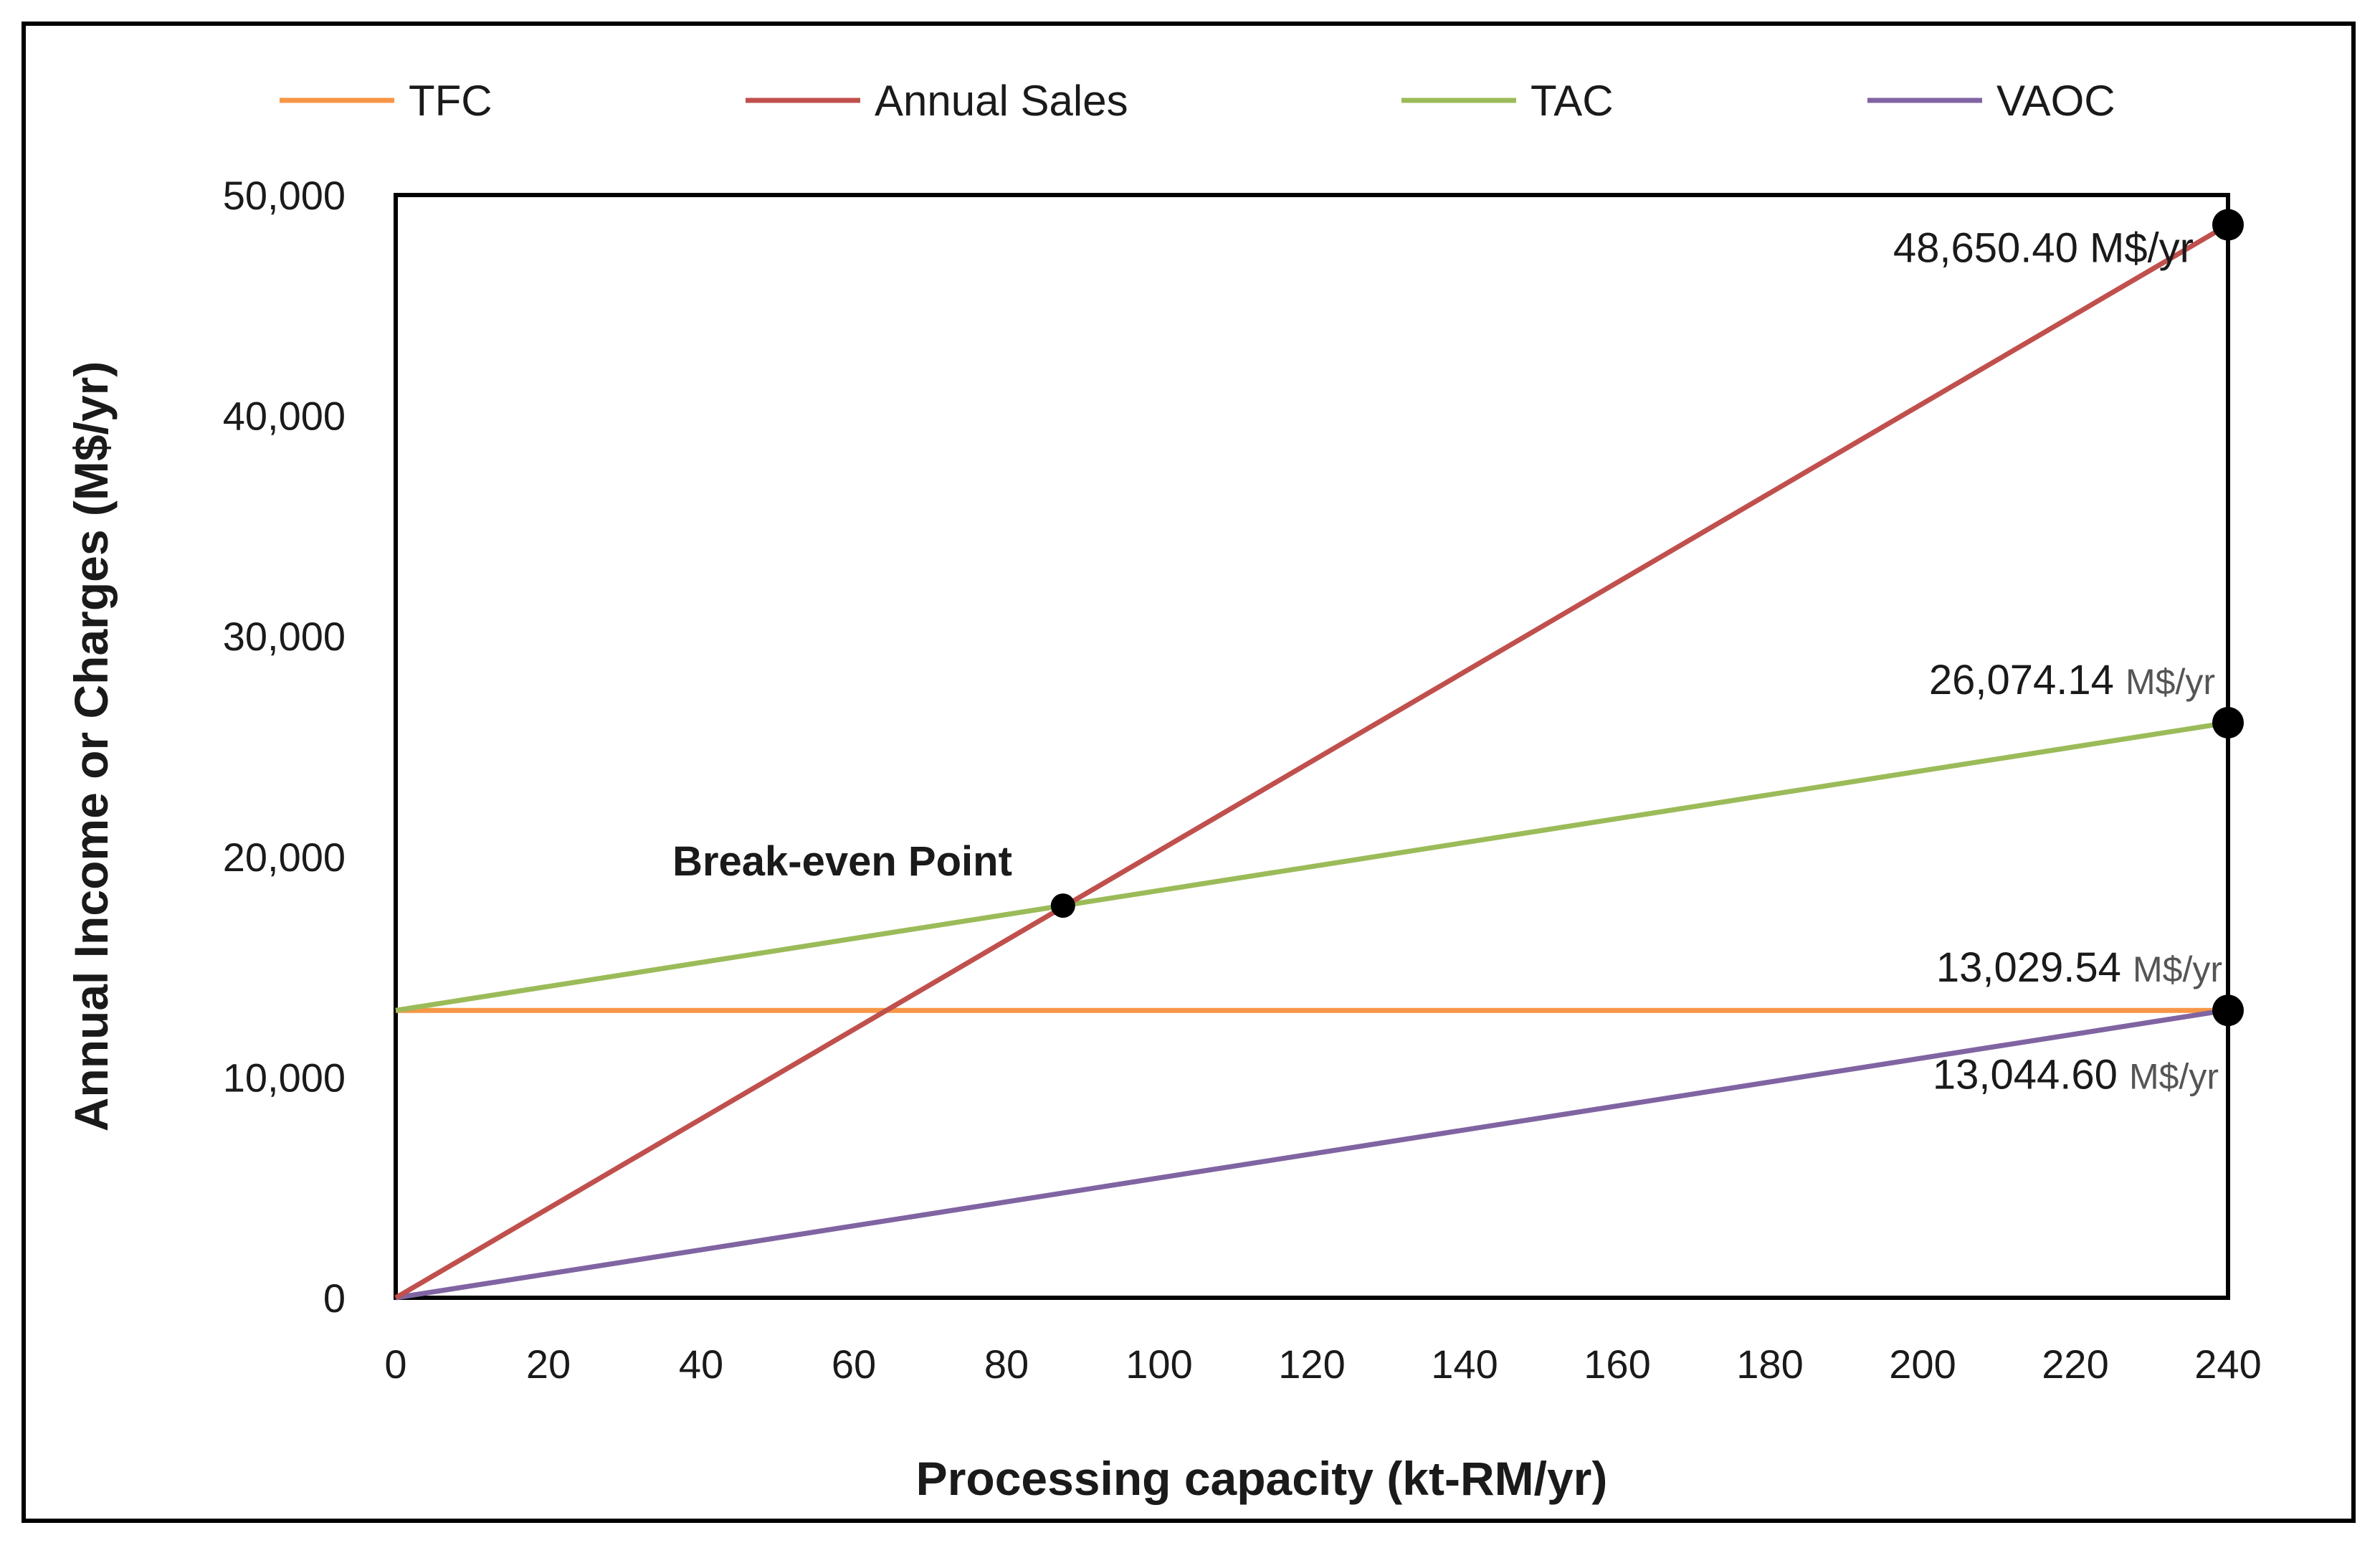  I want to click on y-tick-label: 40,000, so click(284, 416).